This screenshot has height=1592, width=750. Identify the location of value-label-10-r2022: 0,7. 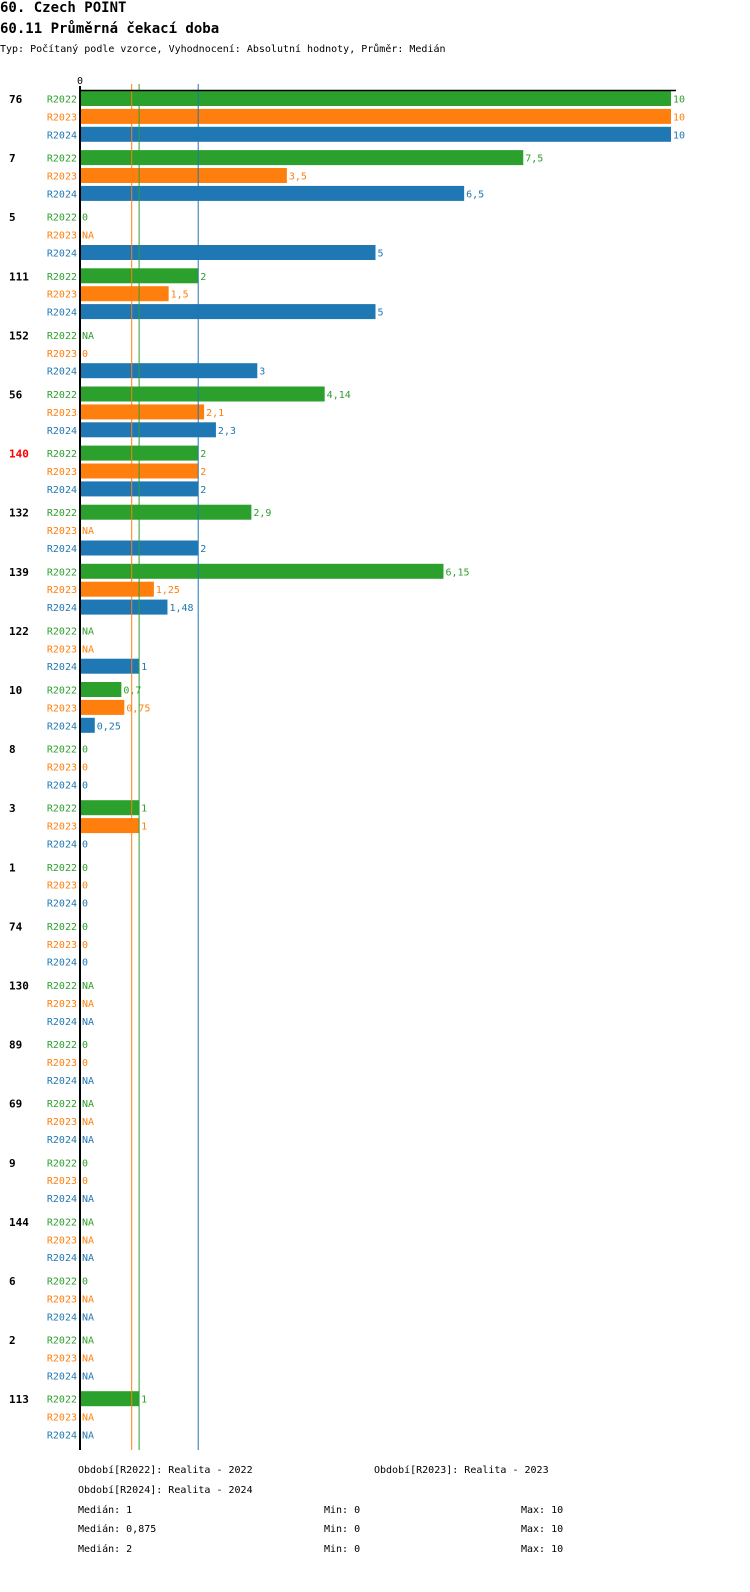
(132, 691).